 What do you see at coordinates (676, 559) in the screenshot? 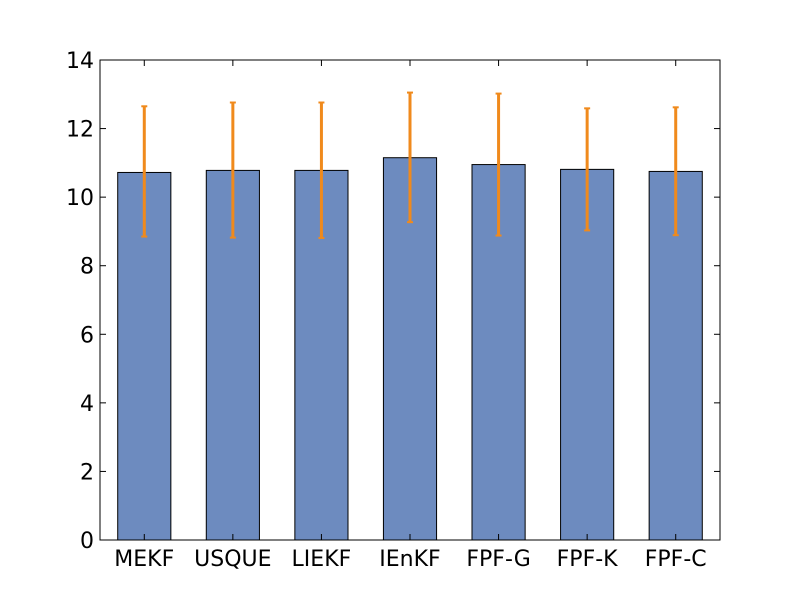
I see `x-tick-label: FPF-C` at bounding box center [676, 559].